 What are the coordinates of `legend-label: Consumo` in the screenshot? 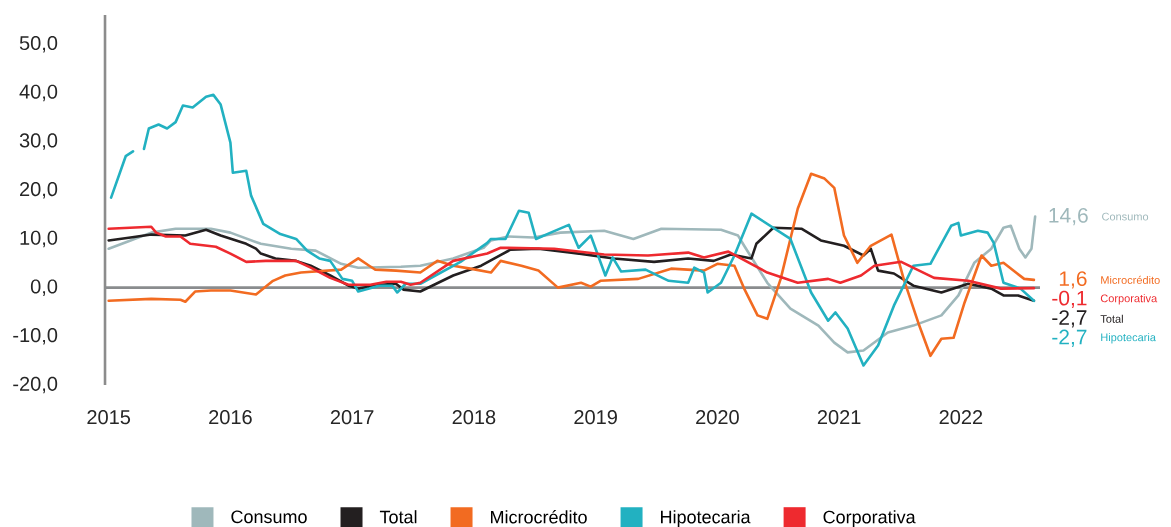 It's located at (269, 517).